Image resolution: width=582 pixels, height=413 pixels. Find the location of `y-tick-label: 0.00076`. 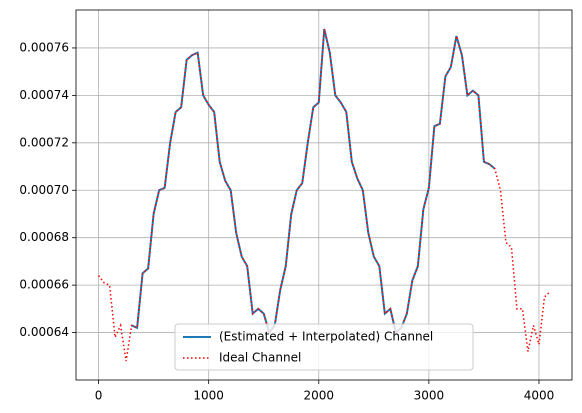

y-tick-label: 0.00076 is located at coordinates (44, 47).